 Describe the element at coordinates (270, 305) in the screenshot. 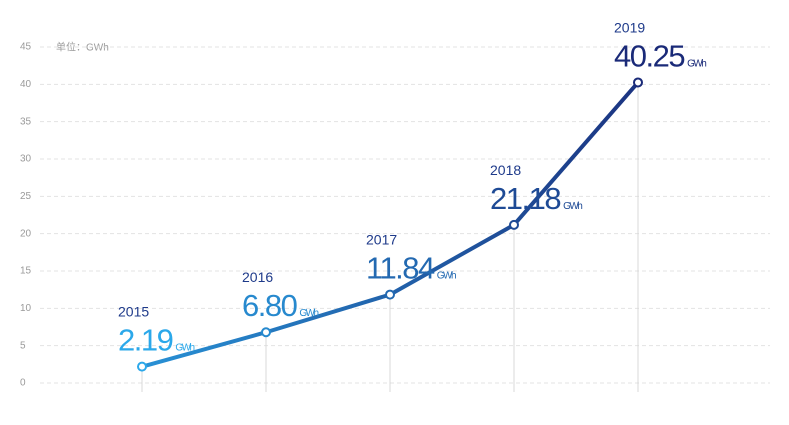

I see `value-number: 6.80` at that location.